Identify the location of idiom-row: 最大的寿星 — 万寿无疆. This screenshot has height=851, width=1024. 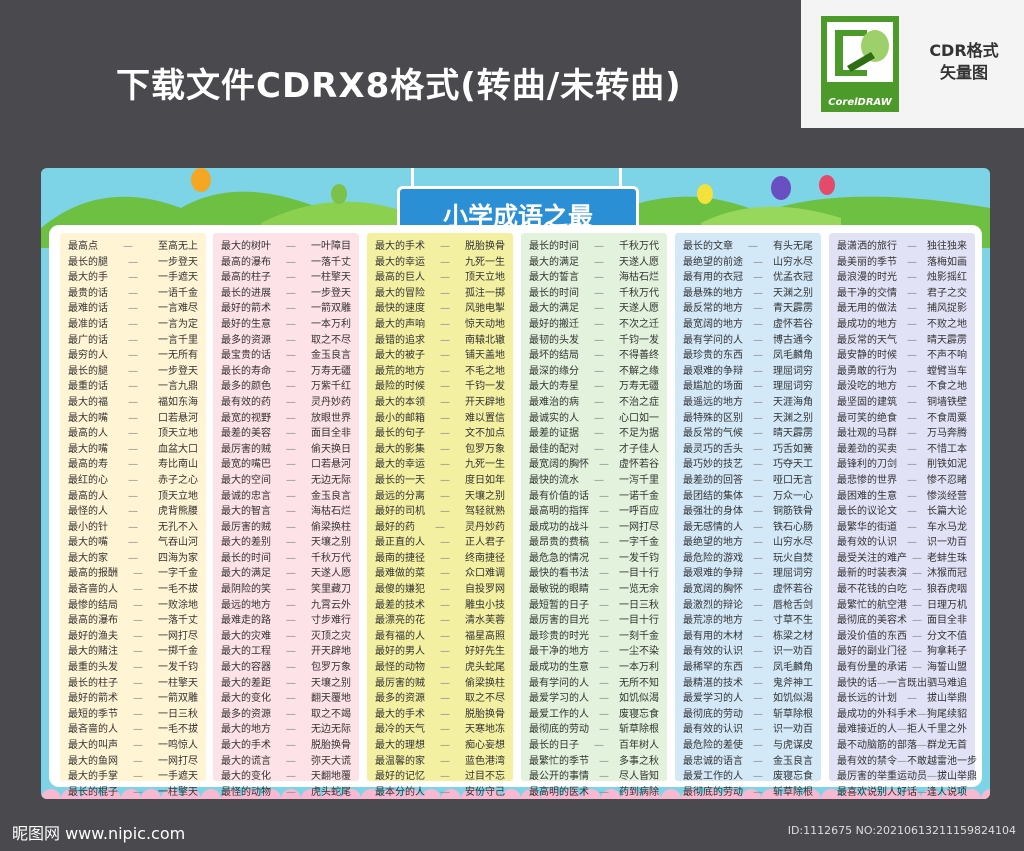
(594, 387).